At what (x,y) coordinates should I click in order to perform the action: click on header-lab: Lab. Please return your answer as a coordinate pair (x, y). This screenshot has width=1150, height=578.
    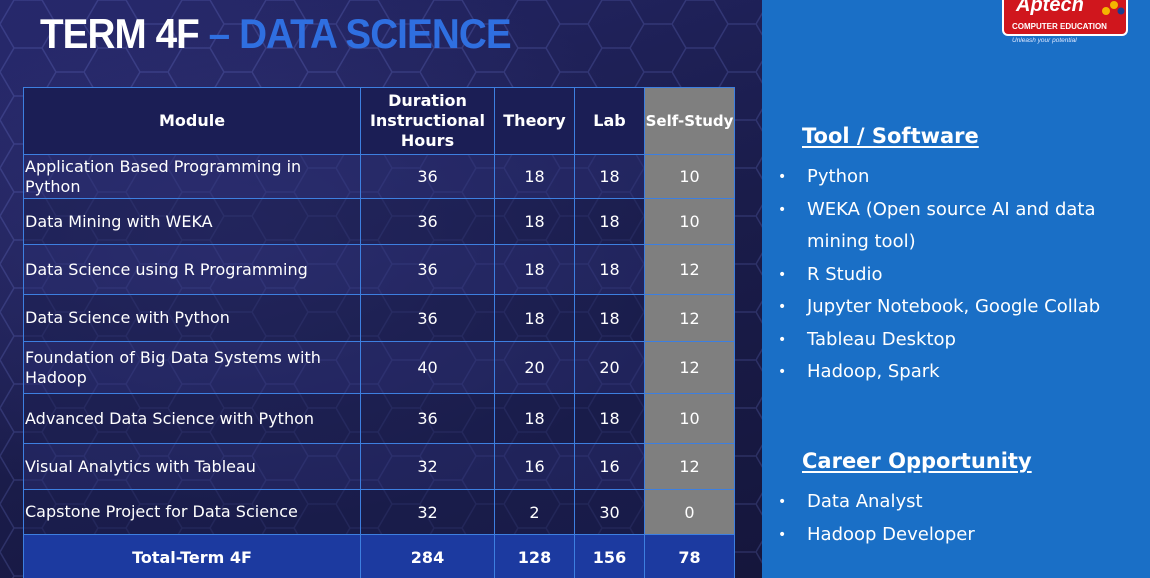
    Looking at the image, I should click on (609, 121).